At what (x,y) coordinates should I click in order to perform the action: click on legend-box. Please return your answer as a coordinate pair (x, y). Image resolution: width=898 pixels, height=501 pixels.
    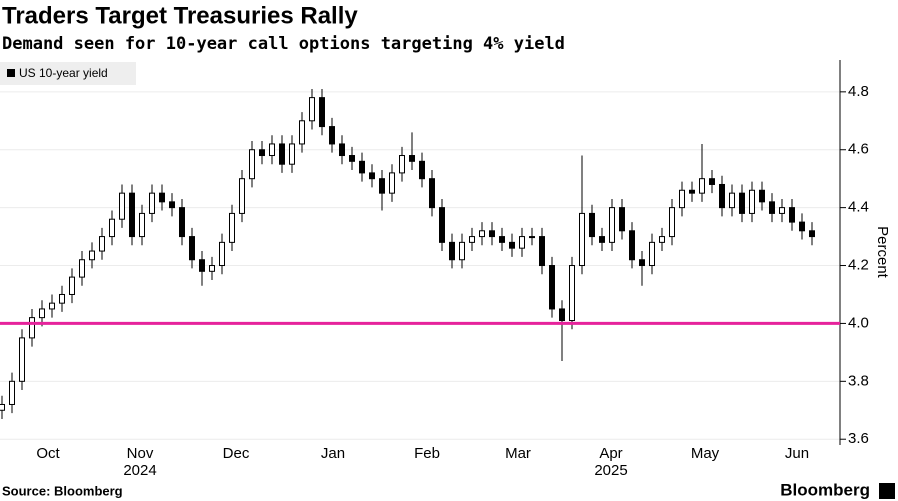
    Looking at the image, I should click on (68, 73).